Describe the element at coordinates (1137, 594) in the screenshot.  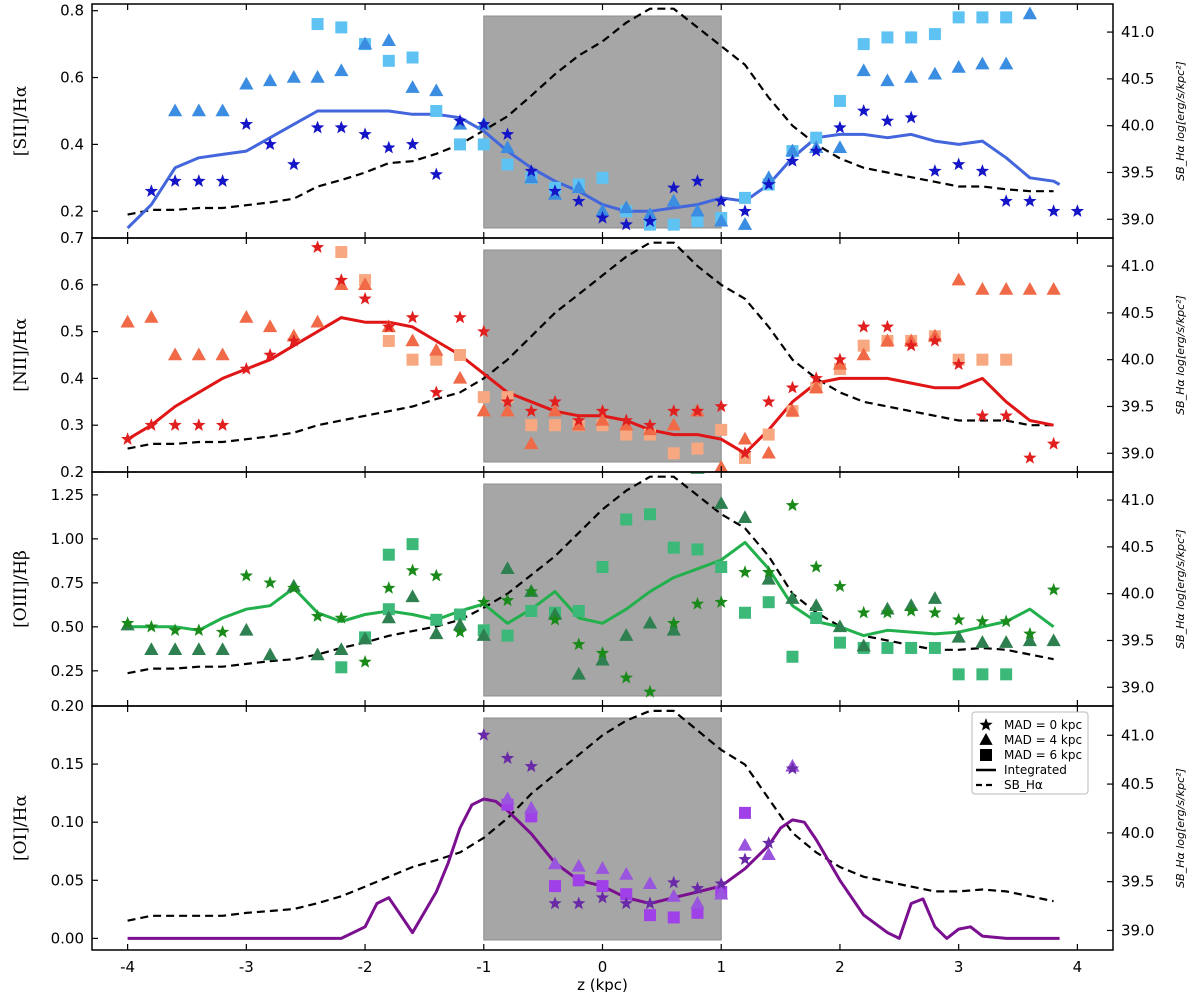
I see `right-tick-label: 40.0` at that location.